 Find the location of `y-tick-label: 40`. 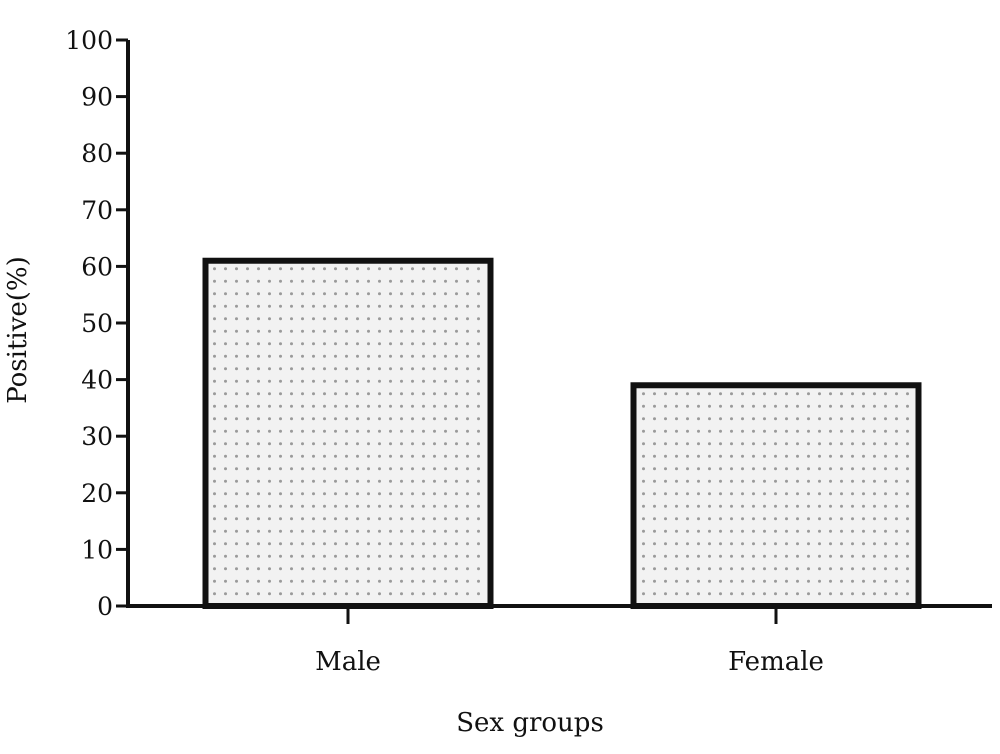

y-tick-label: 40 is located at coordinates (97, 380).